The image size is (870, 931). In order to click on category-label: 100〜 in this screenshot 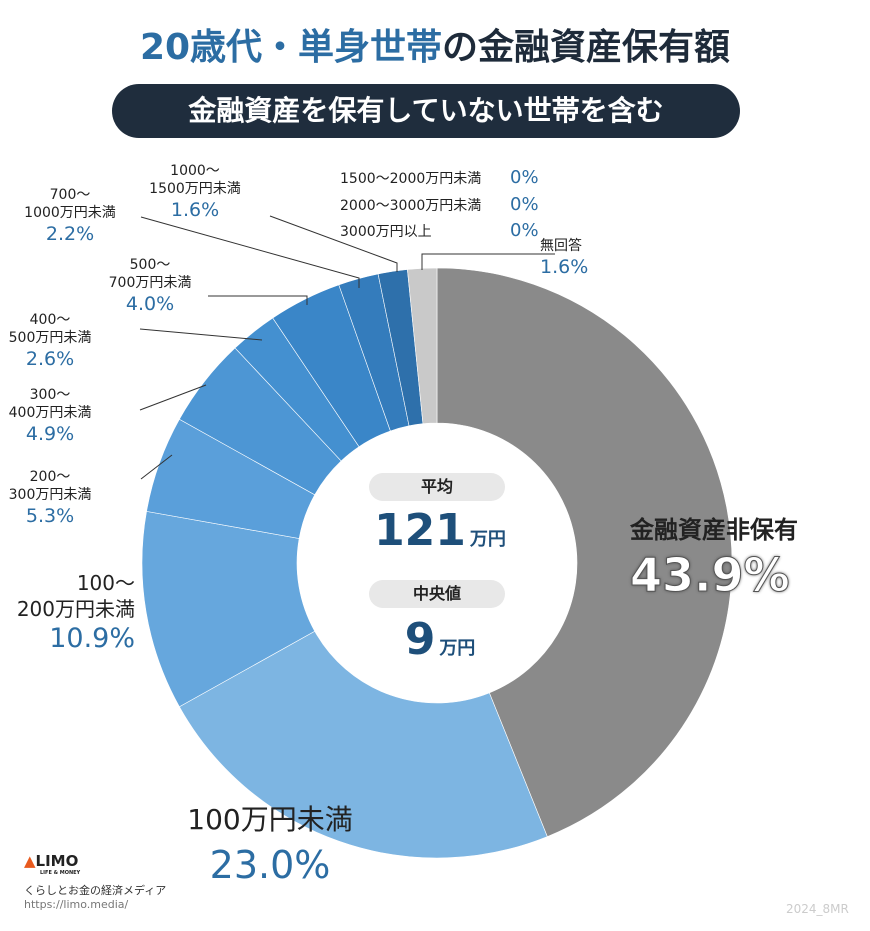, I will do `click(105, 583)`.